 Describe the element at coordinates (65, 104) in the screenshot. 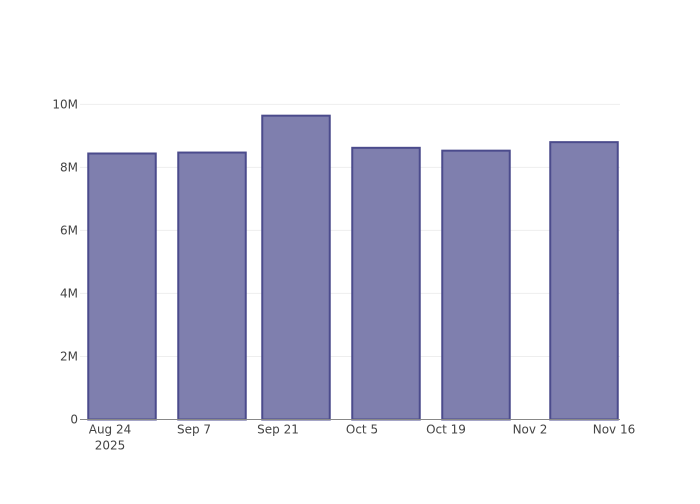

I see `y-tick-label: 10M` at that location.